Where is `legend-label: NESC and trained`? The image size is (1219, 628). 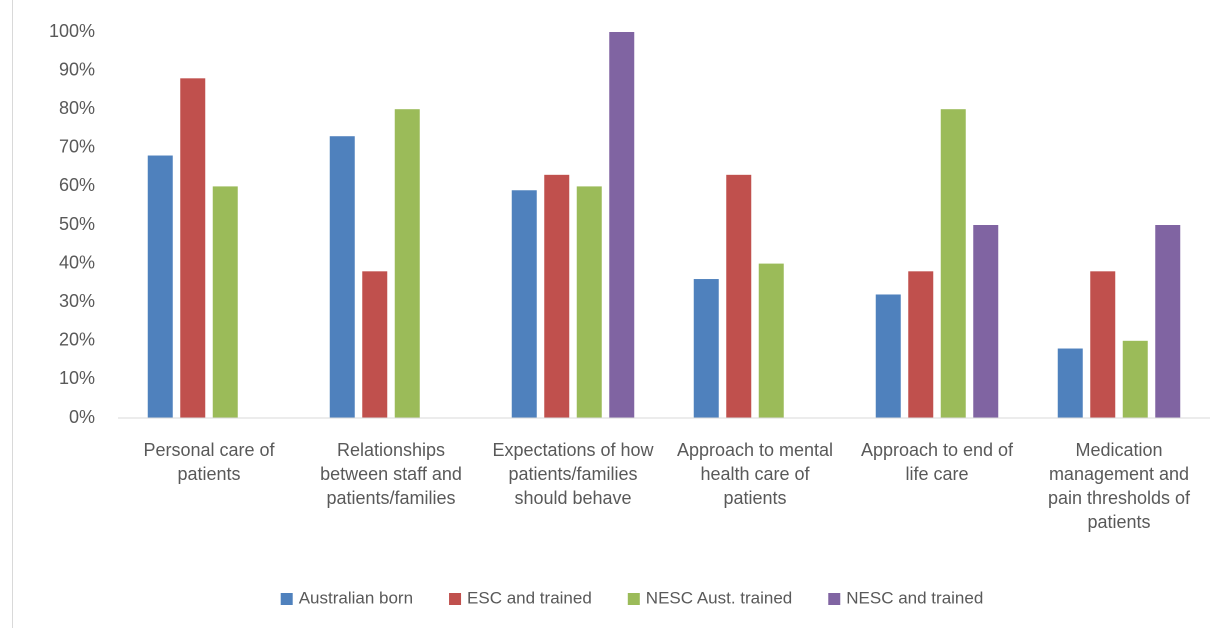 legend-label: NESC and trained is located at coordinates (914, 597).